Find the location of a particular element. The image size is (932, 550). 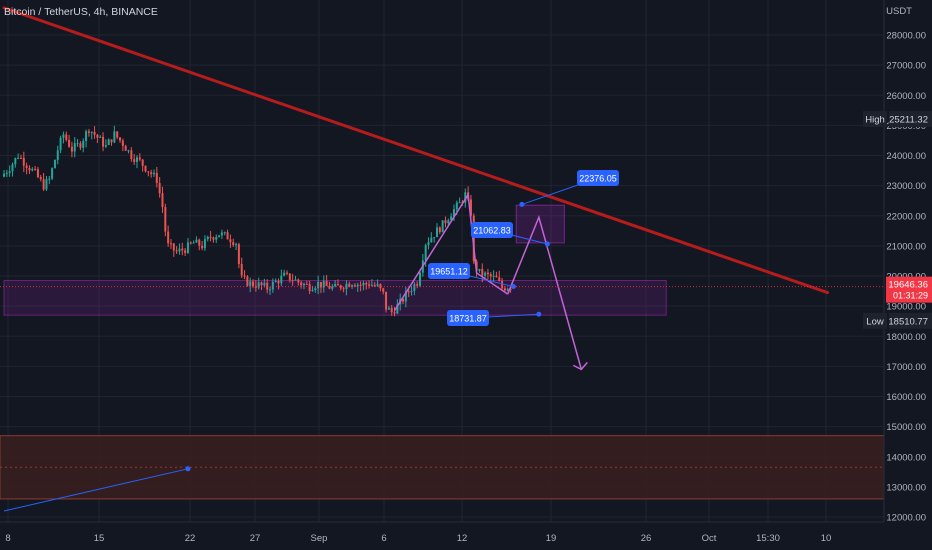

price-note-label: 21062.83 is located at coordinates (492, 231).